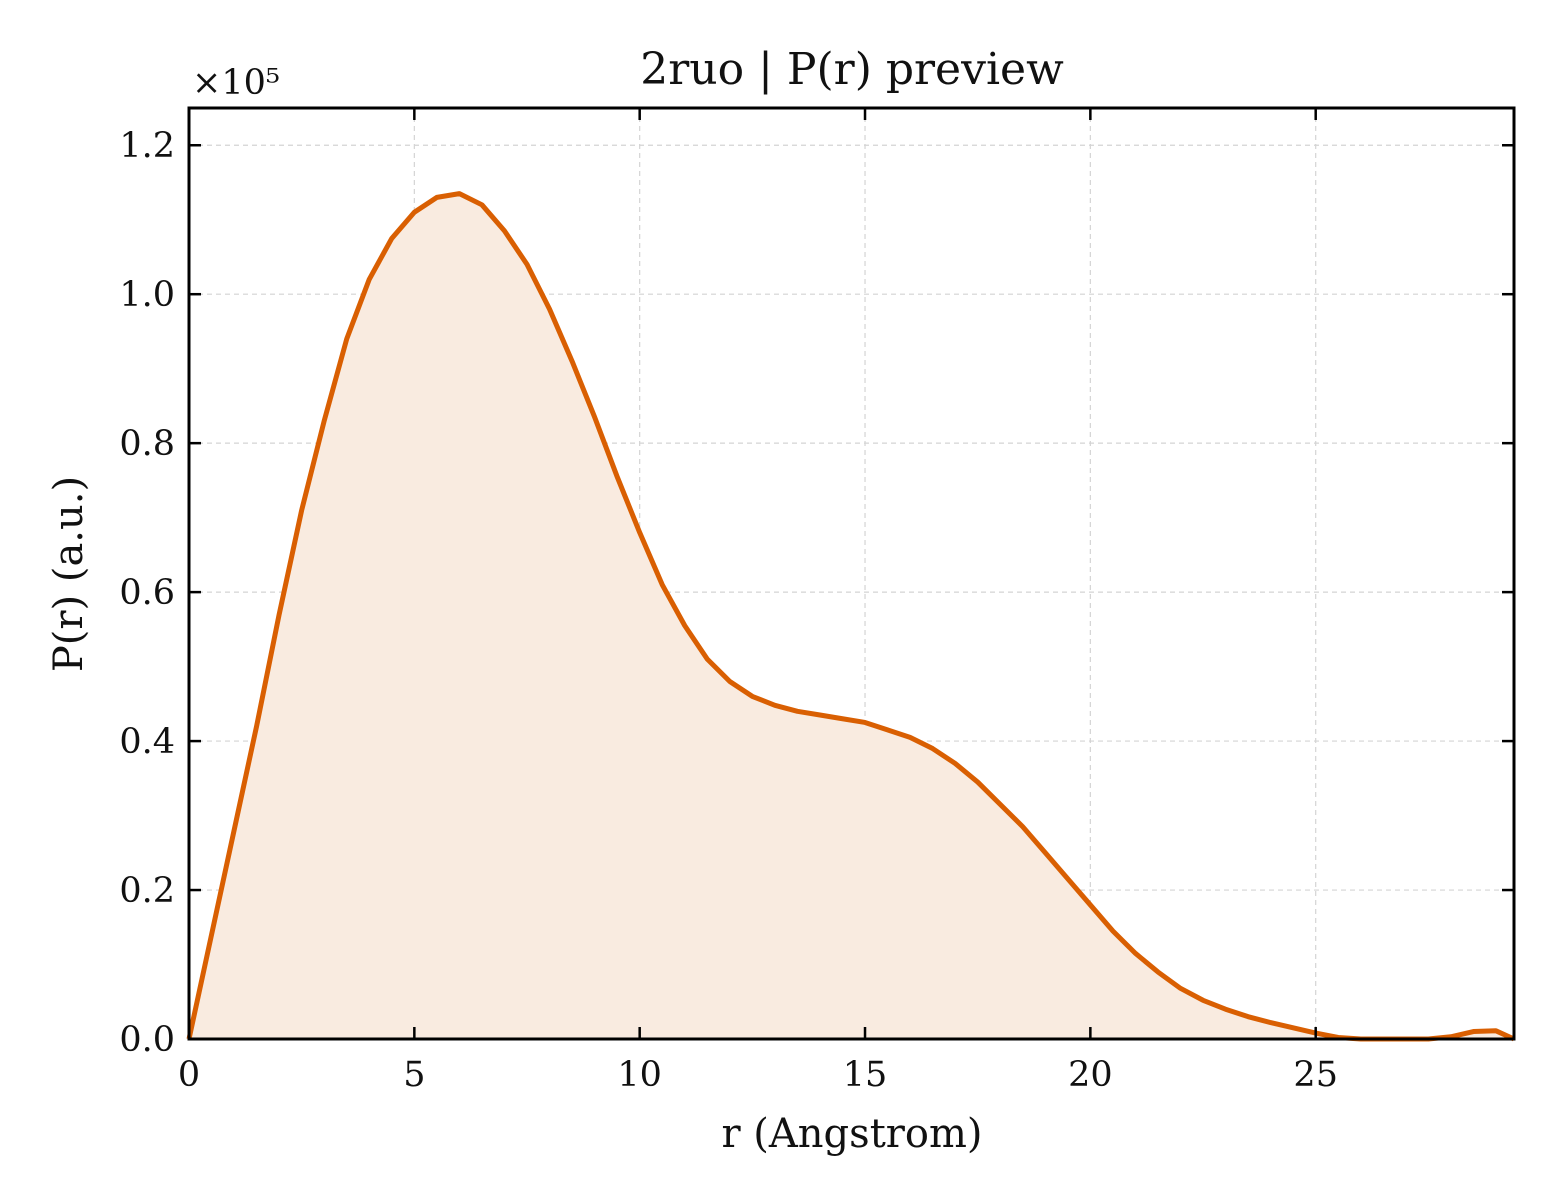  What do you see at coordinates (147, 1040) in the screenshot?
I see `y-tick-label: 0.0` at bounding box center [147, 1040].